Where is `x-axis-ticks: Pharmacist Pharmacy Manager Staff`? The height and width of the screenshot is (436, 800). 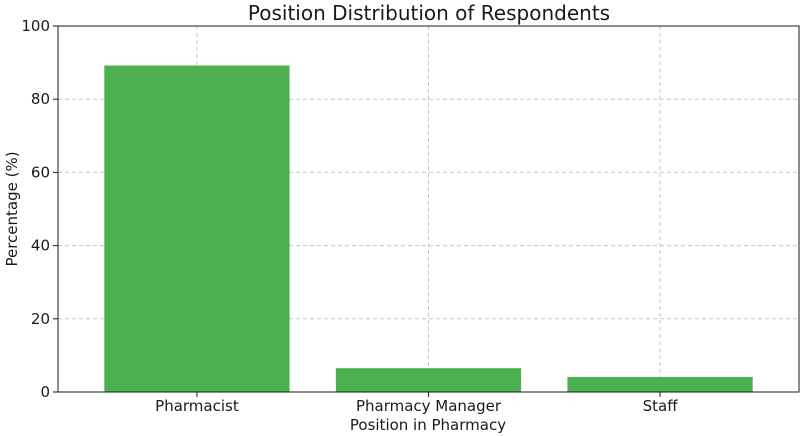 x-axis-ticks: Pharmacist Pharmacy Manager Staff is located at coordinates (416, 403).